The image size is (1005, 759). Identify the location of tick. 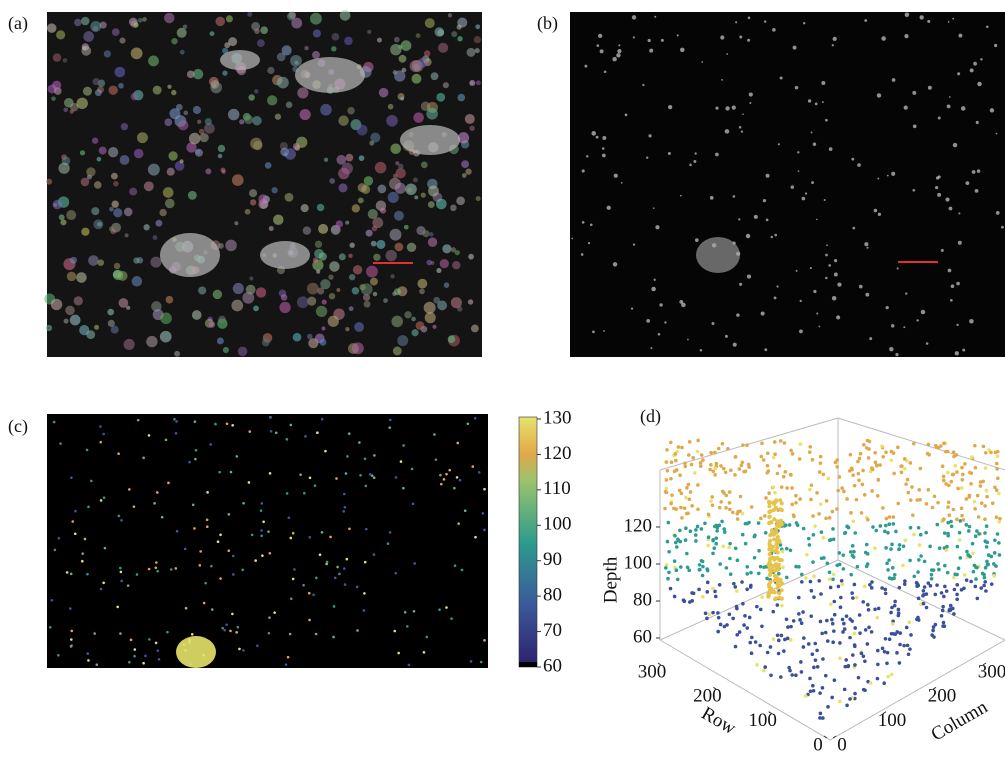
(834, 737).